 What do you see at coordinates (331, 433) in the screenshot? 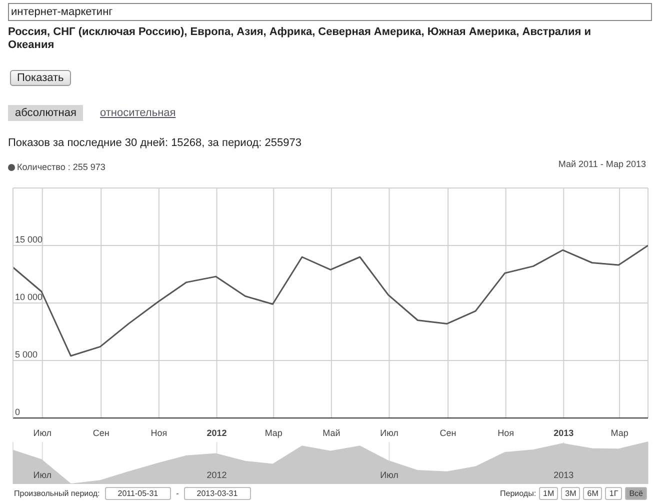
I see `x-tick-label: Май` at bounding box center [331, 433].